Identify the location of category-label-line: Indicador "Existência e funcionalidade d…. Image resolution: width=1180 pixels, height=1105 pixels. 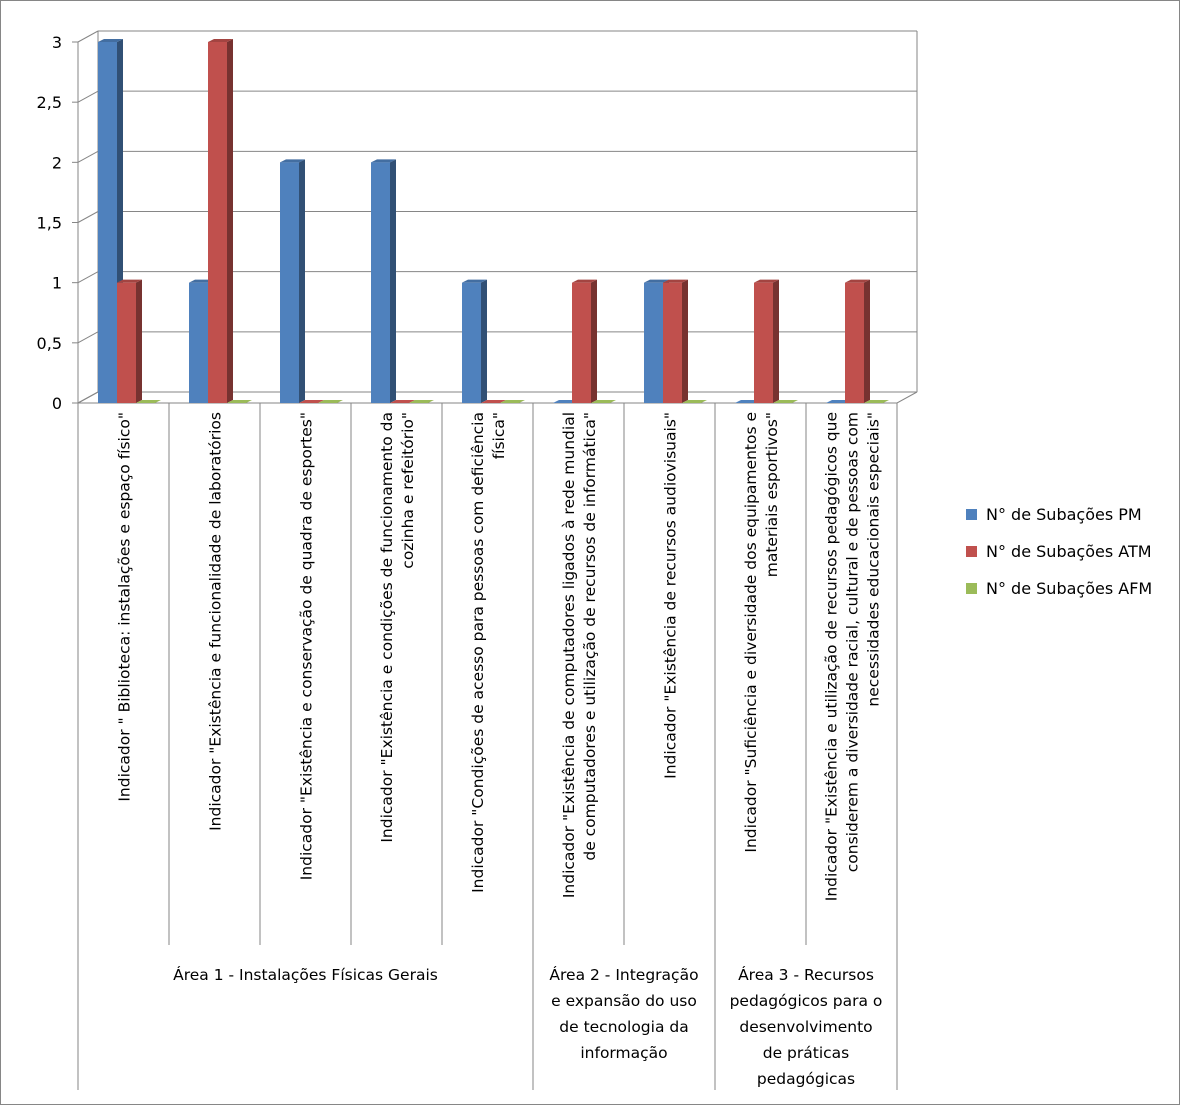
(216, 621).